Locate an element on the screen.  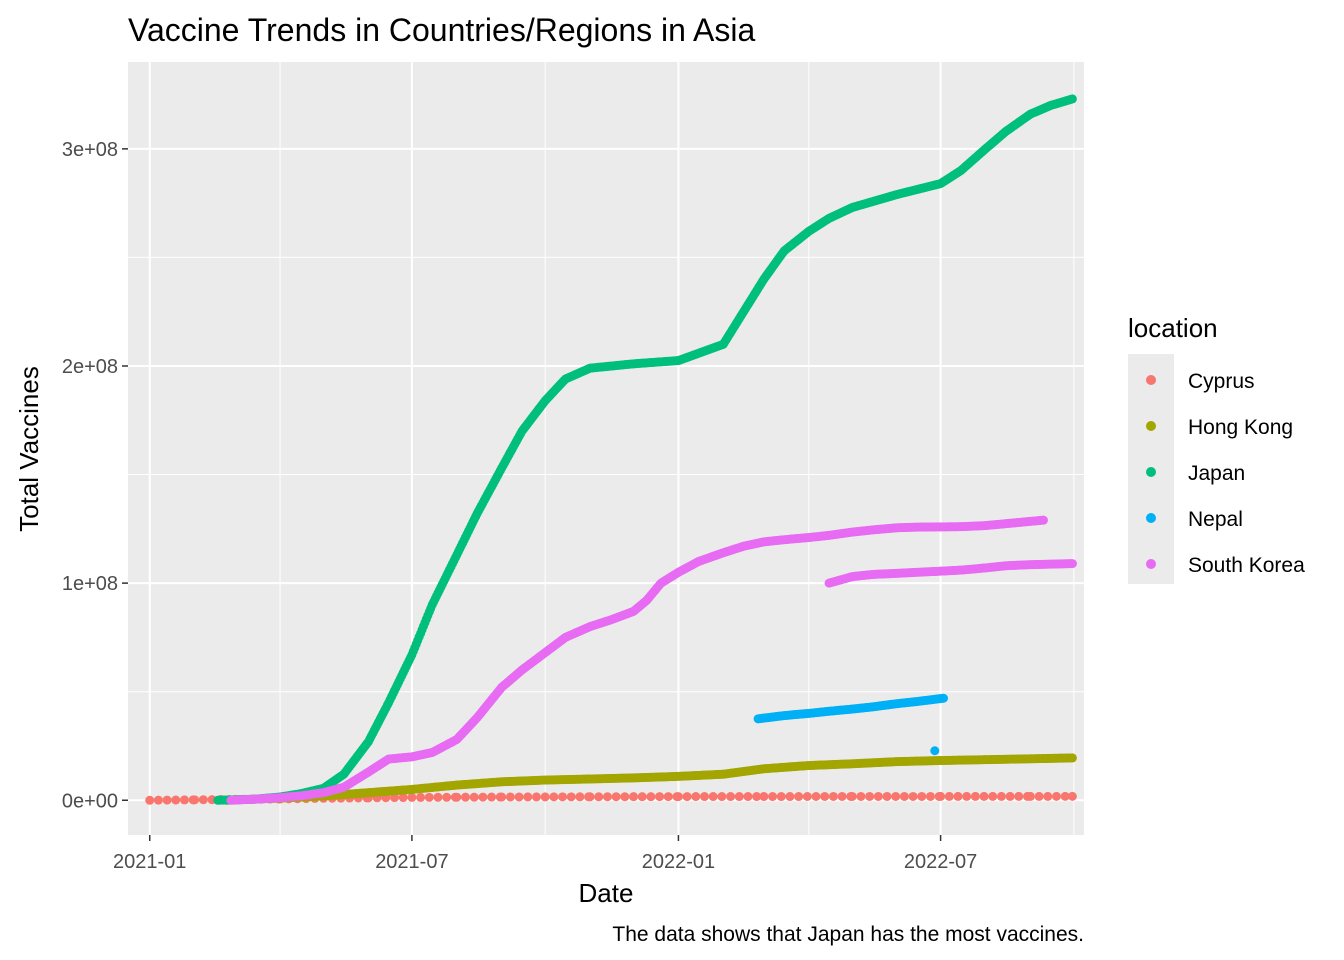
legend-title: location is located at coordinates (1173, 328).